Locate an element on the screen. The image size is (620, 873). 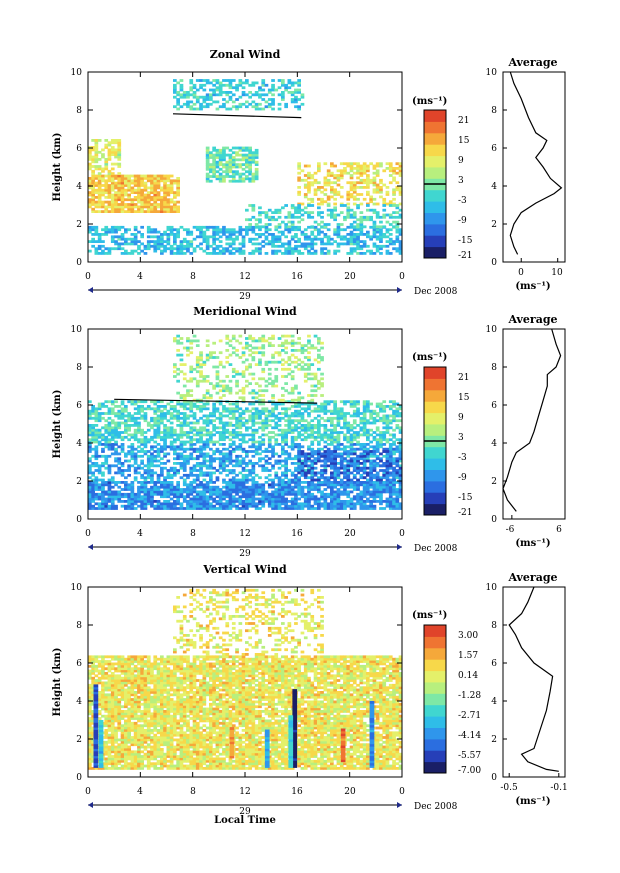
colorbar-tick: 9 is located at coordinates (461, 161).